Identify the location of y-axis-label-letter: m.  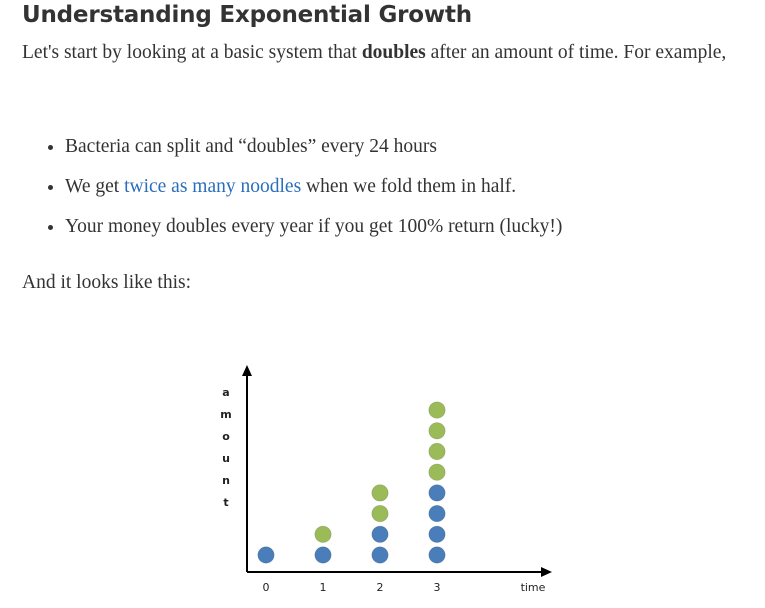
(225, 414).